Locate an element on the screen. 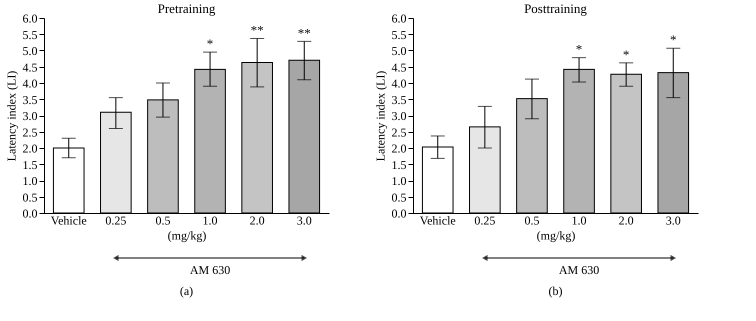 This screenshot has height=321, width=756. text: (b) is located at coordinates (555, 291).